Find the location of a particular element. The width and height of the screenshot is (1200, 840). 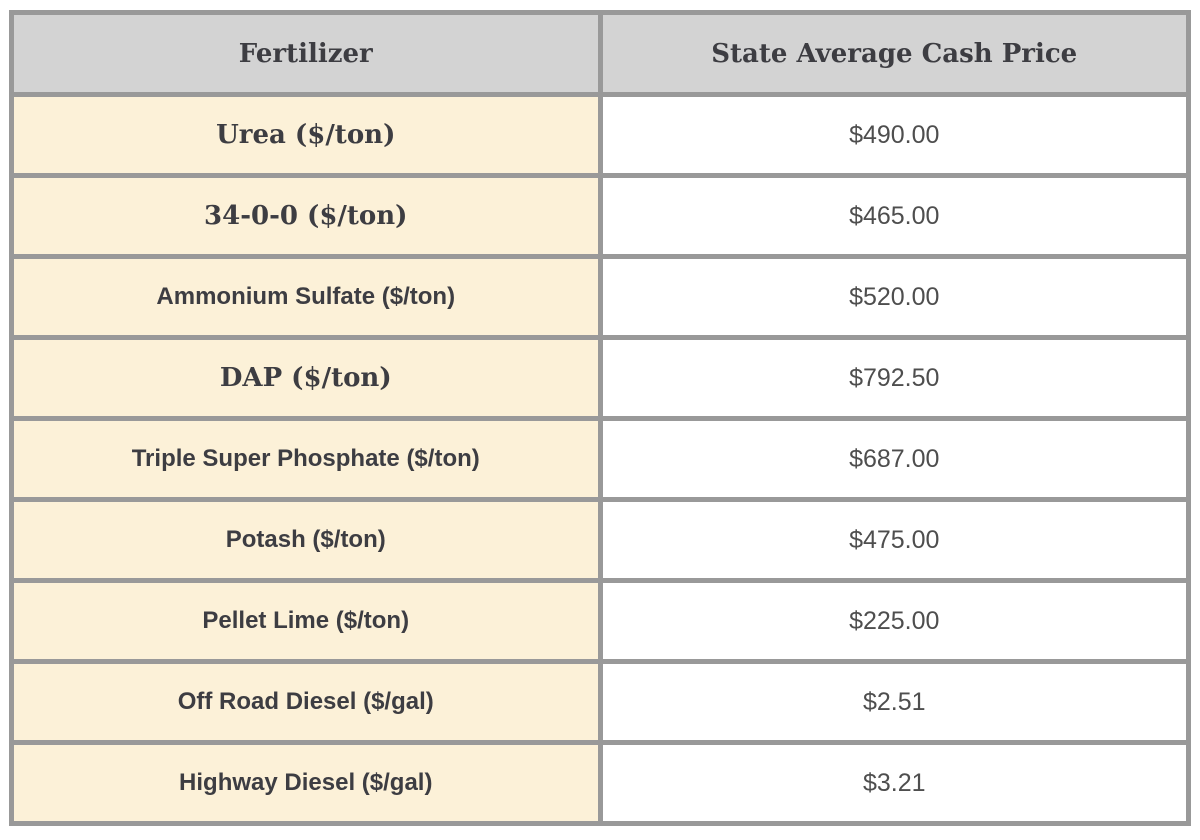

table-row: Pellet Lime ($/ton) $225.00 is located at coordinates (600, 621).